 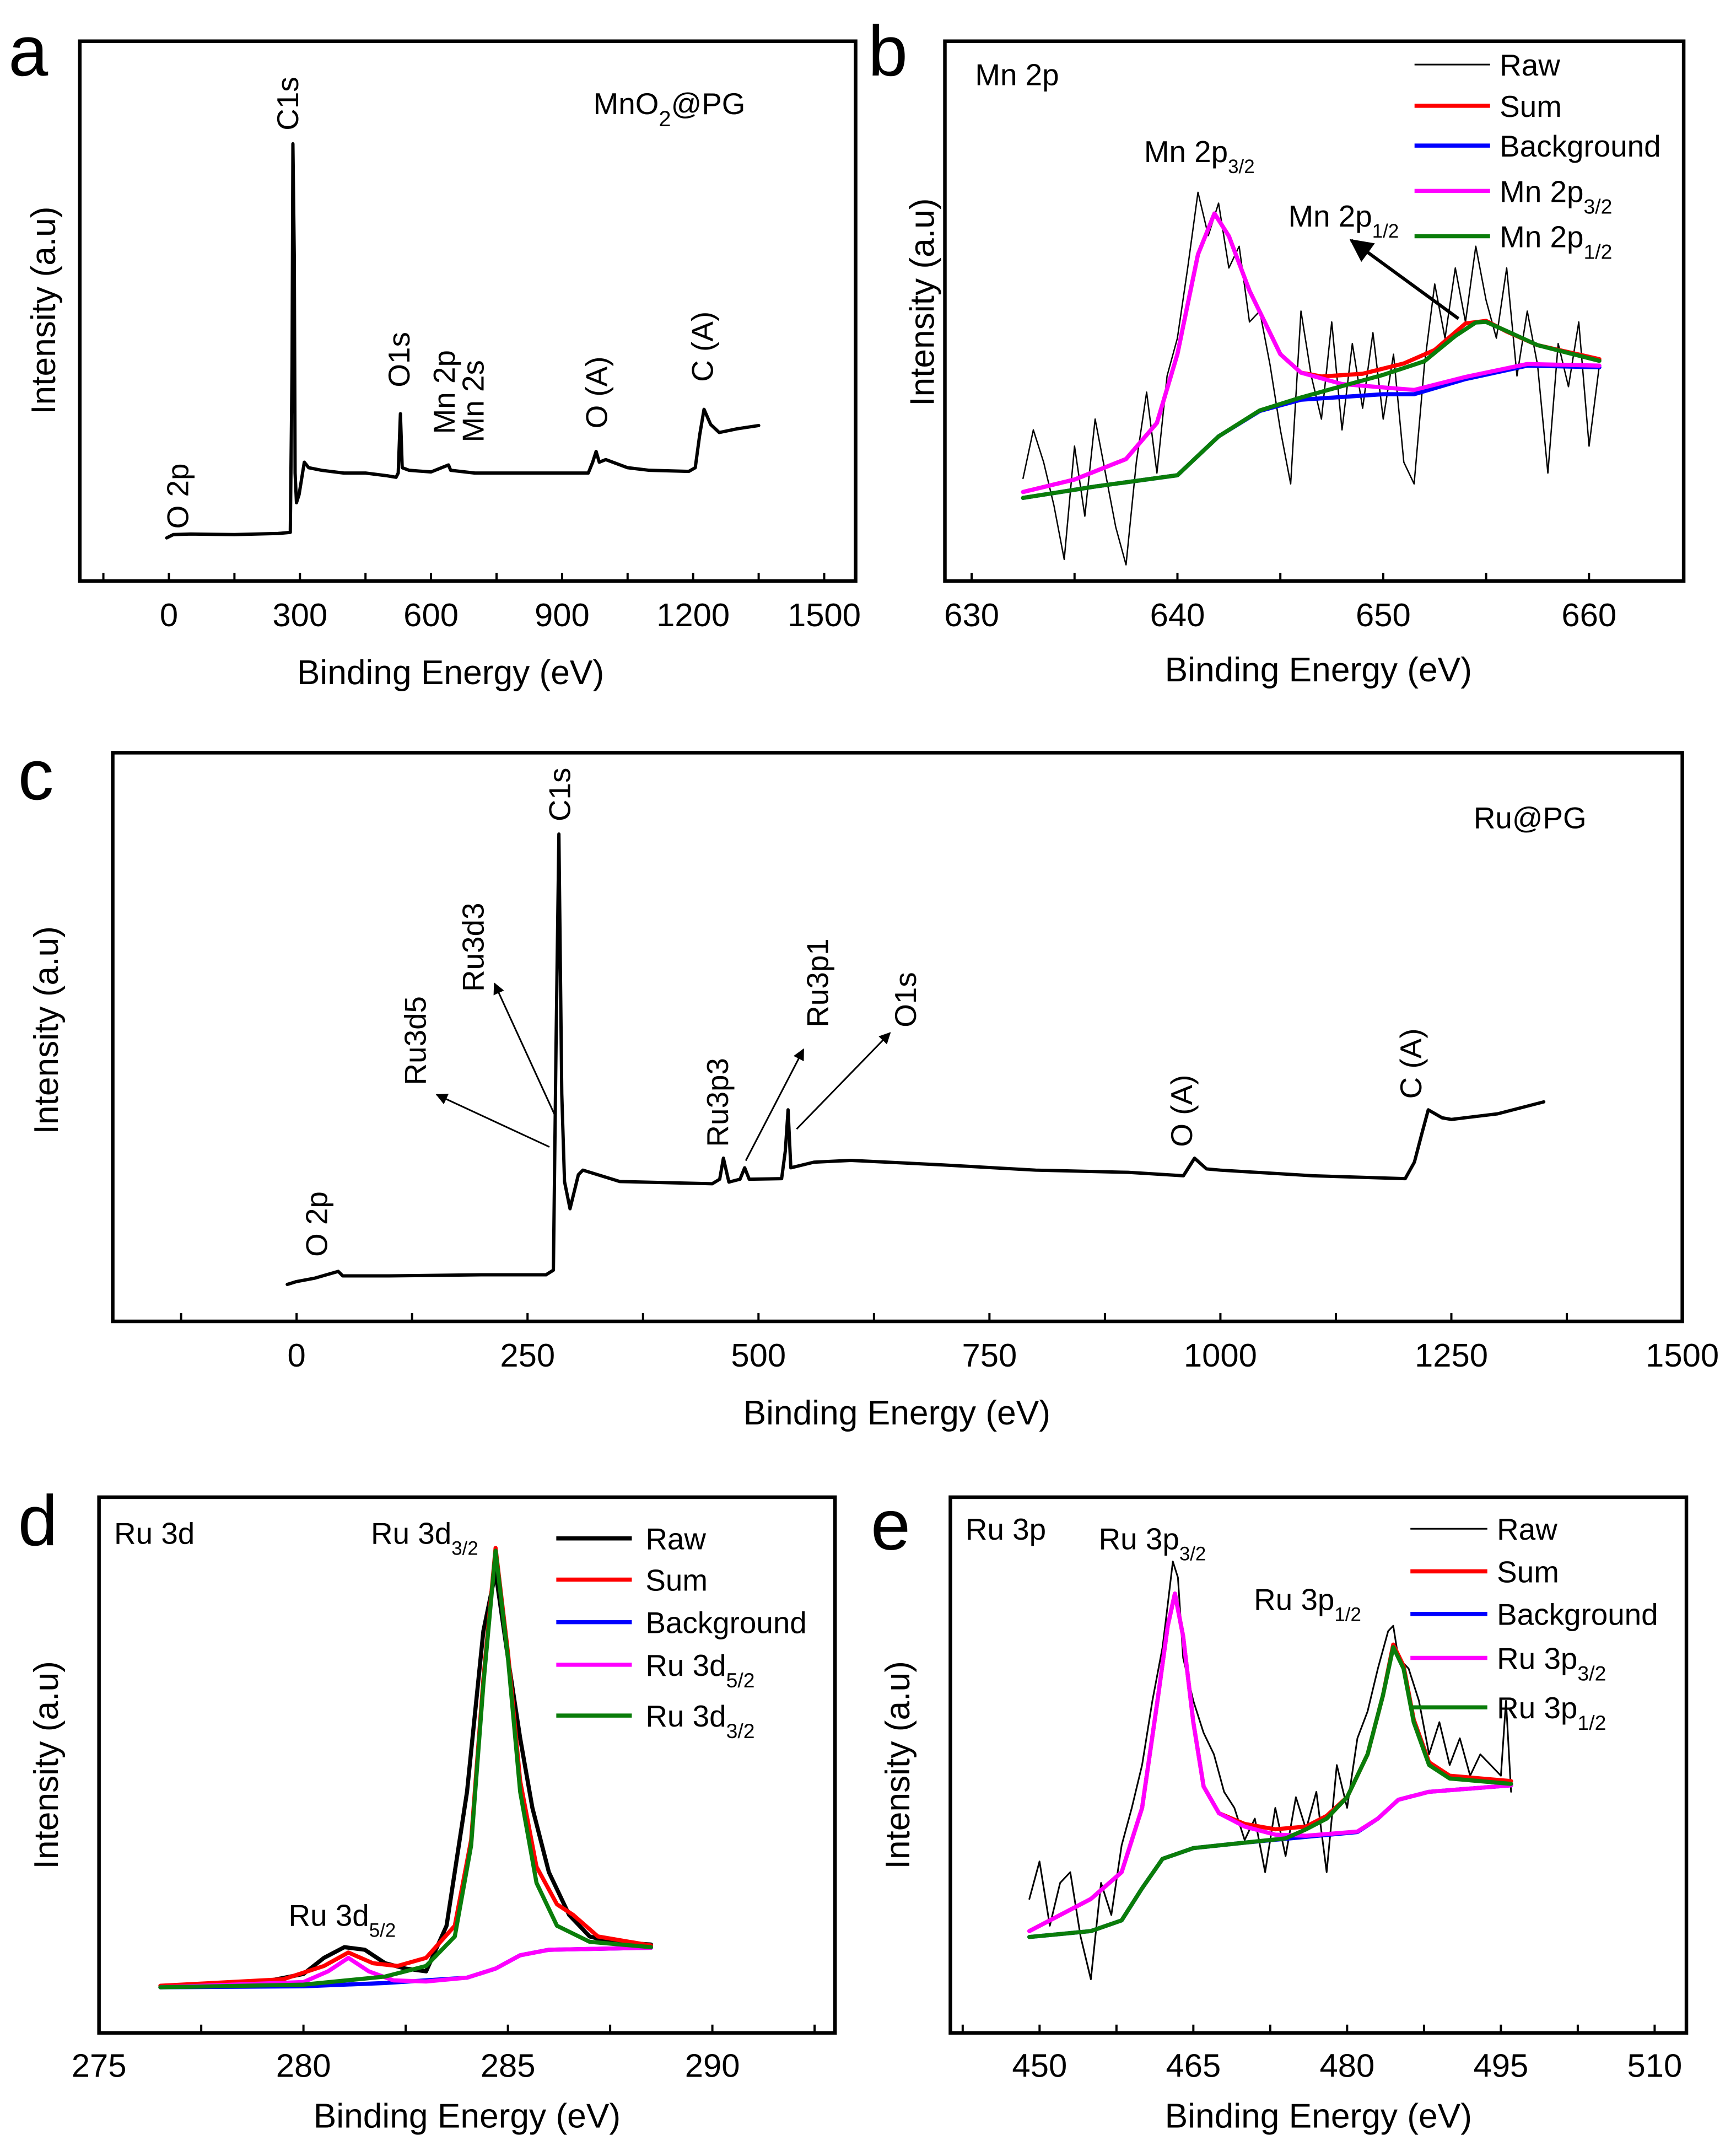 I want to click on x-axis: 630 640 650 660, so click(x=1280, y=603).